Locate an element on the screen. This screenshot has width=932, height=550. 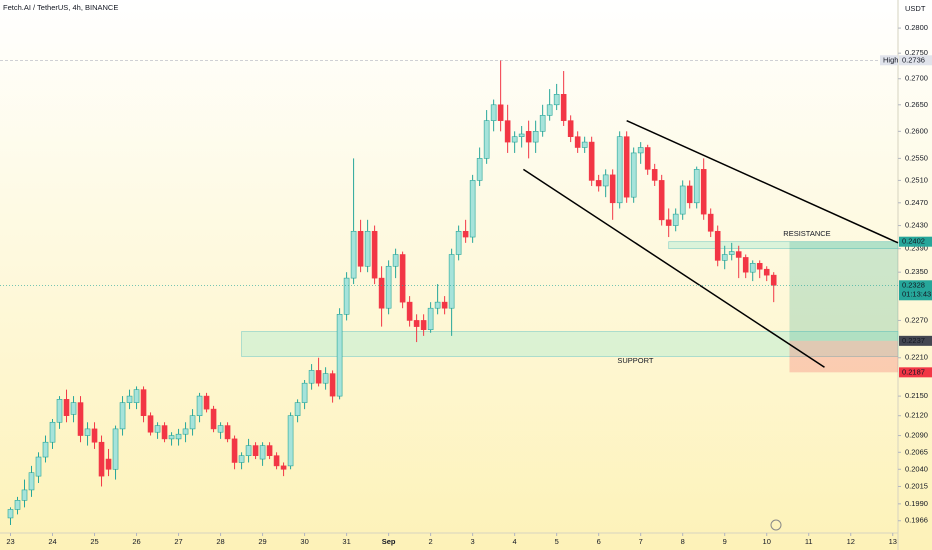
y-tick-label: 0.2120 is located at coordinates (916, 415).